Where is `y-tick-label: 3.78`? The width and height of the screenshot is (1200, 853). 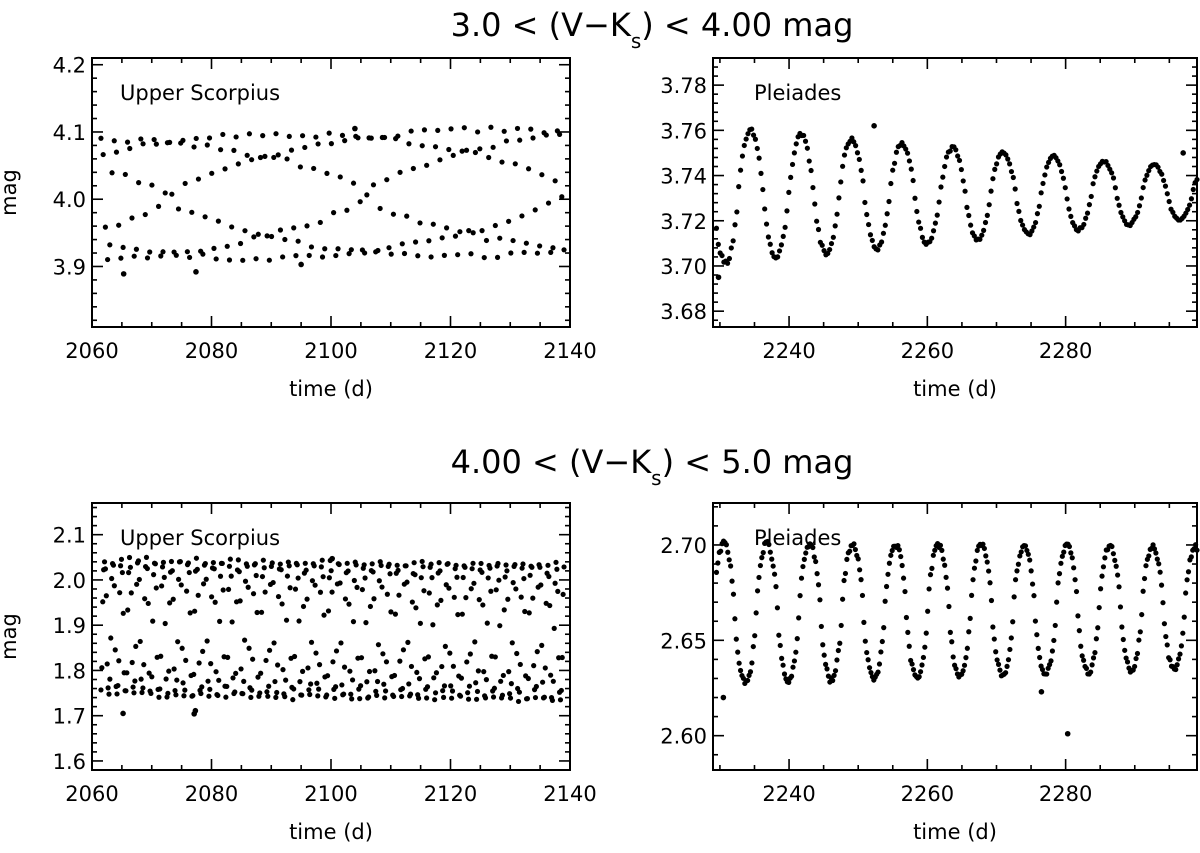
y-tick-label: 3.78 is located at coordinates (683, 86).